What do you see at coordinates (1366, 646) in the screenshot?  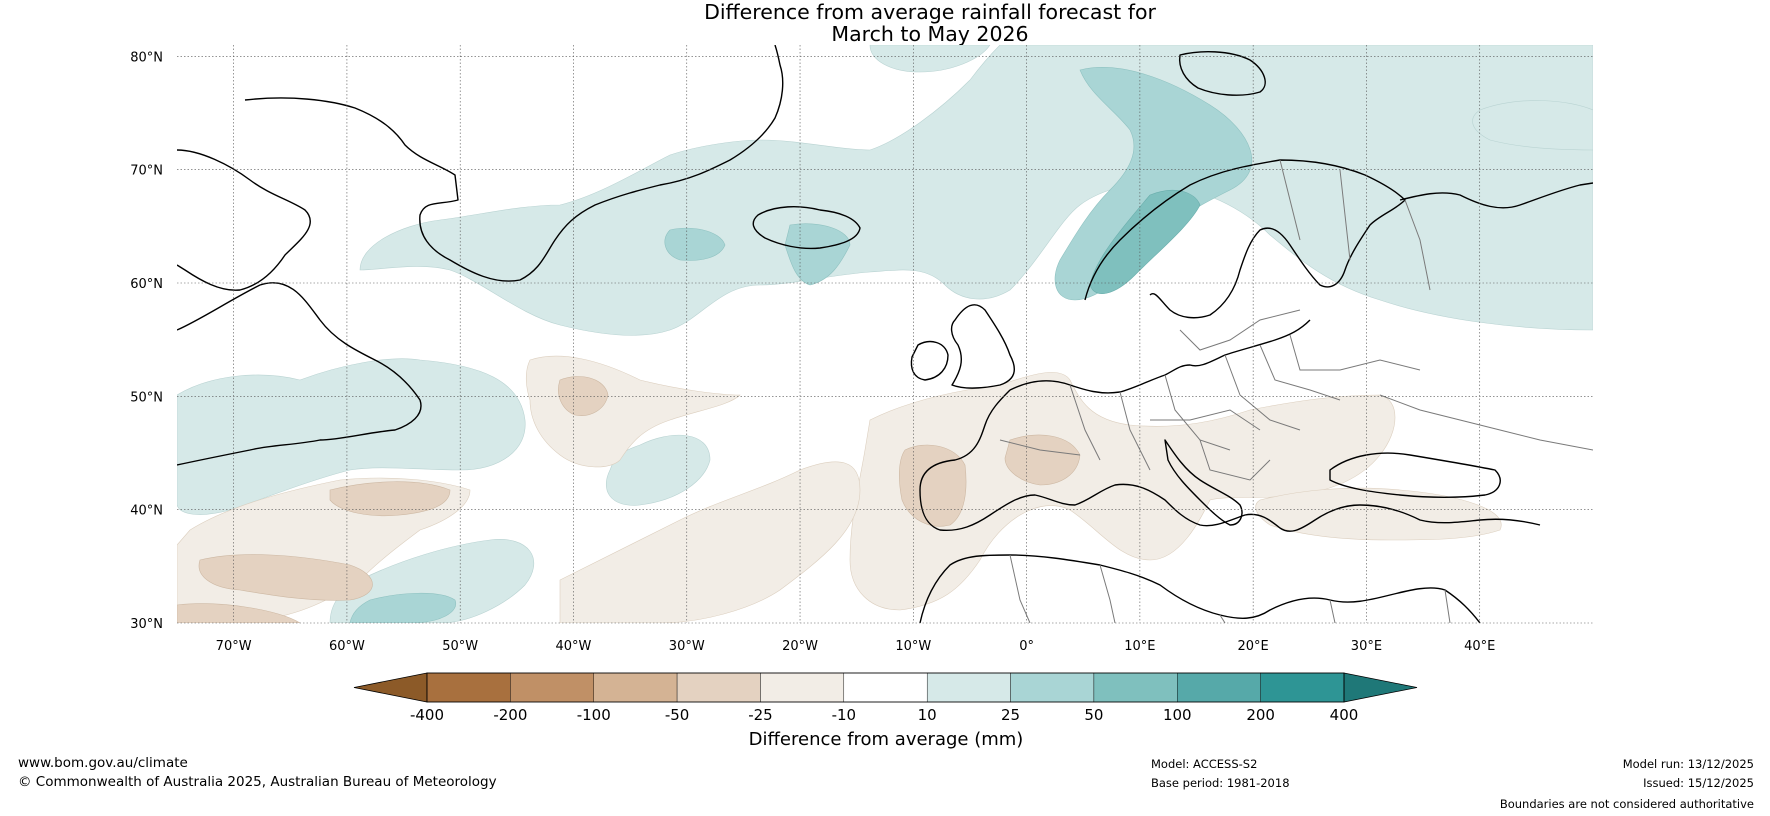 I see `lon-label: 30°E` at bounding box center [1366, 646].